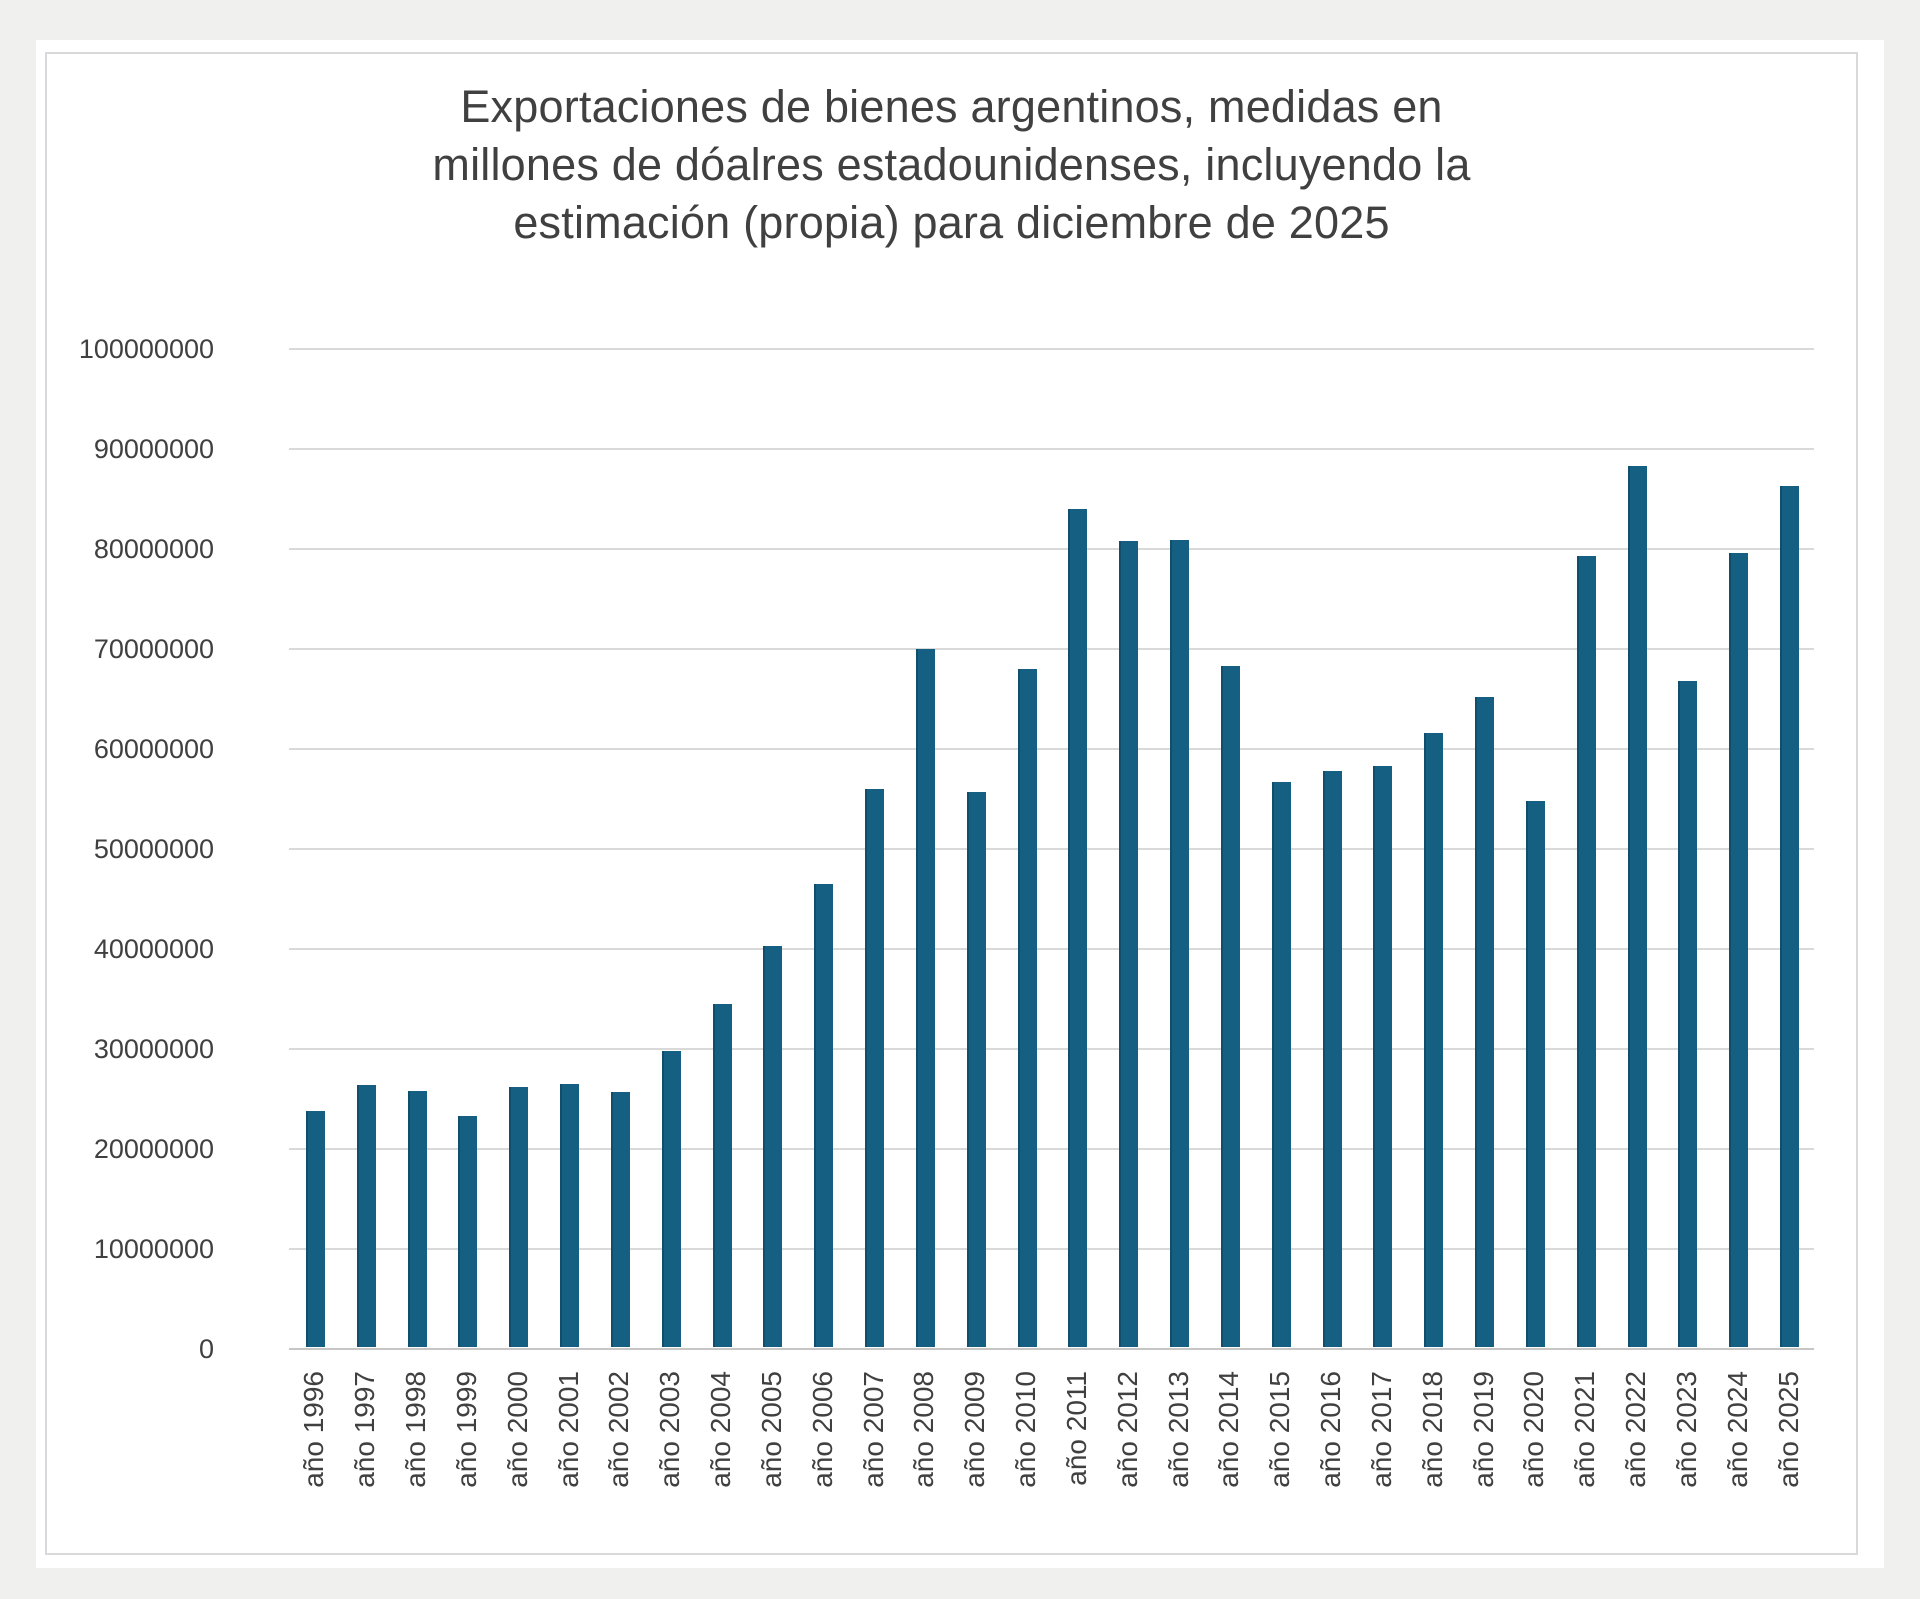  What do you see at coordinates (466, 1429) in the screenshot?
I see `x-axis-label-text: año 1999` at bounding box center [466, 1429].